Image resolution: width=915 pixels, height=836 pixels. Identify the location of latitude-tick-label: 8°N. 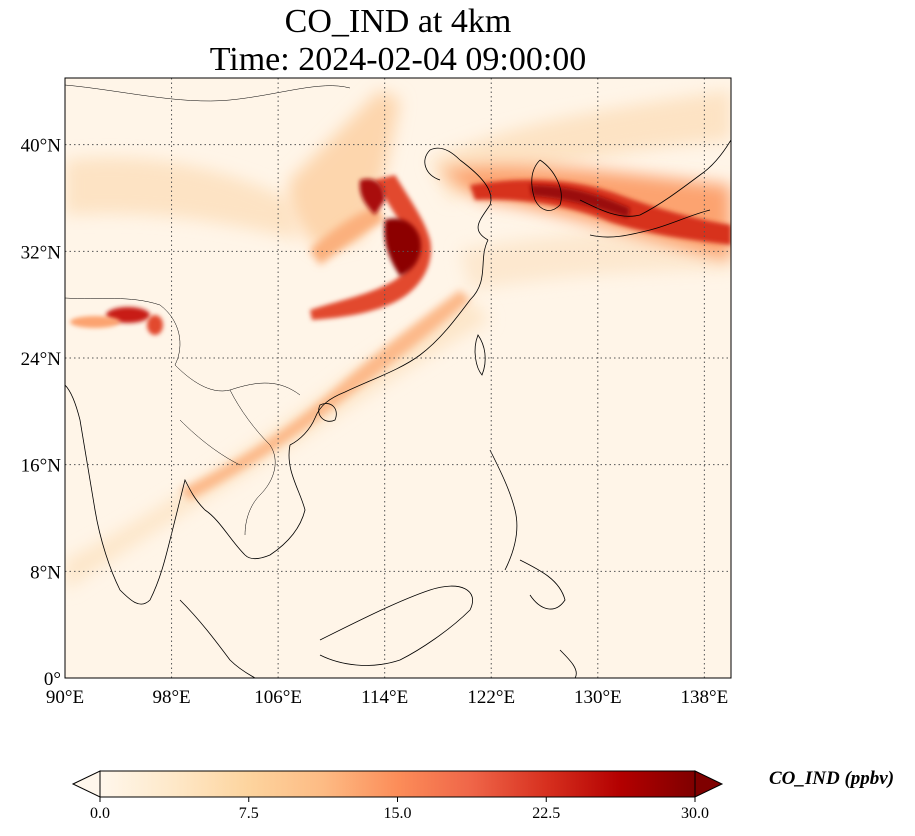
(45, 572).